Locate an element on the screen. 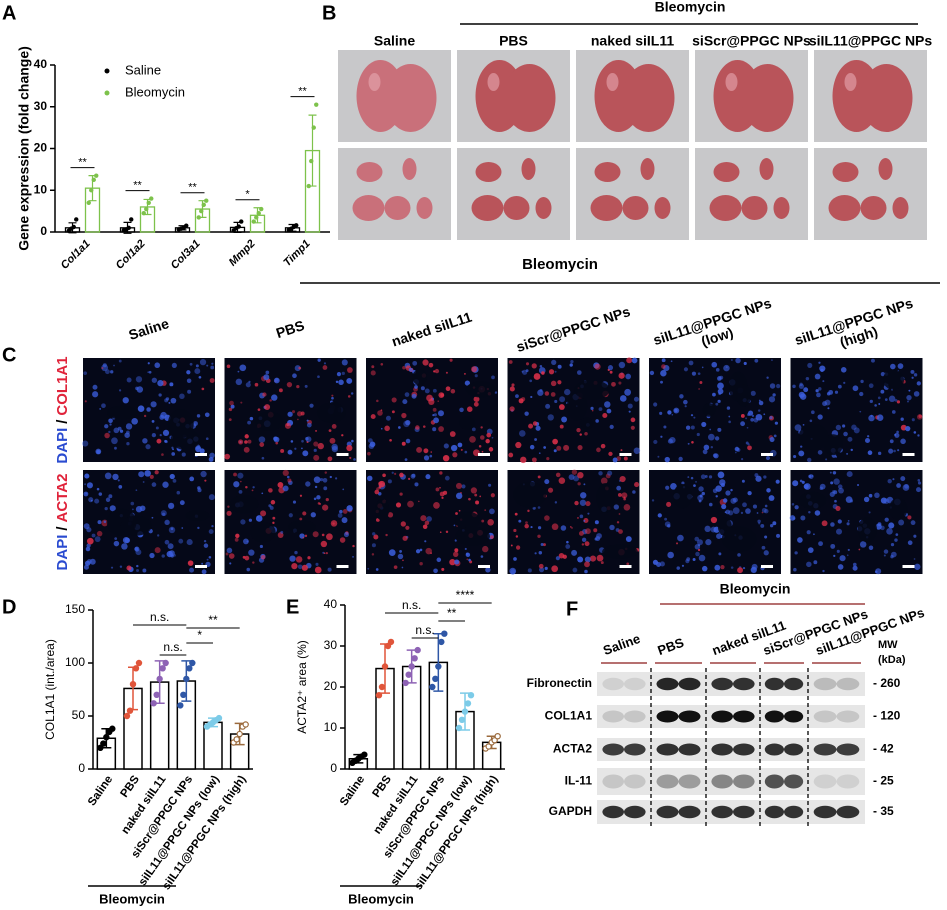 This screenshot has height=910, width=947. column-label: PBS is located at coordinates (290, 329).